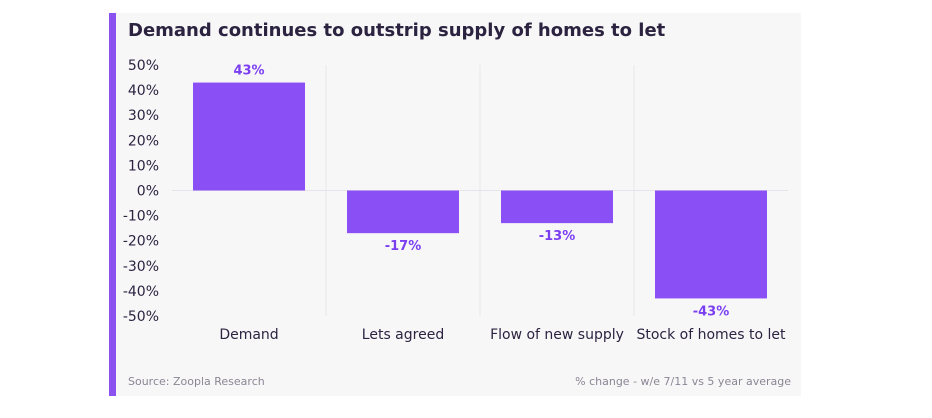 Image resolution: width=932 pixels, height=418 pixels. I want to click on y-tick-label: -20%, so click(141, 242).